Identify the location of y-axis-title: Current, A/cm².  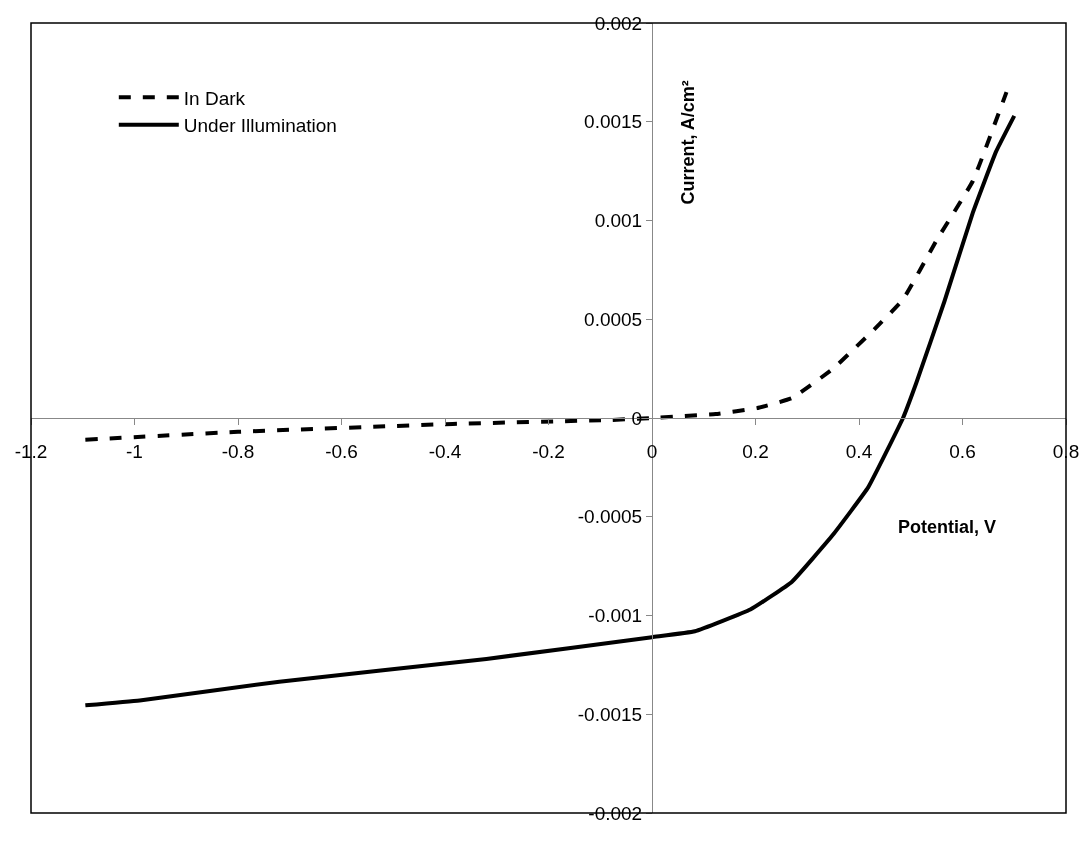
(687, 142).